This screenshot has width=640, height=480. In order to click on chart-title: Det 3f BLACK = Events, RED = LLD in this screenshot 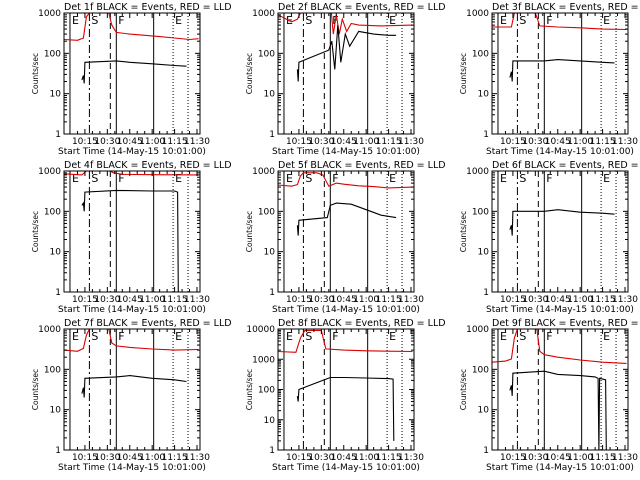, I will do `click(566, 7)`.